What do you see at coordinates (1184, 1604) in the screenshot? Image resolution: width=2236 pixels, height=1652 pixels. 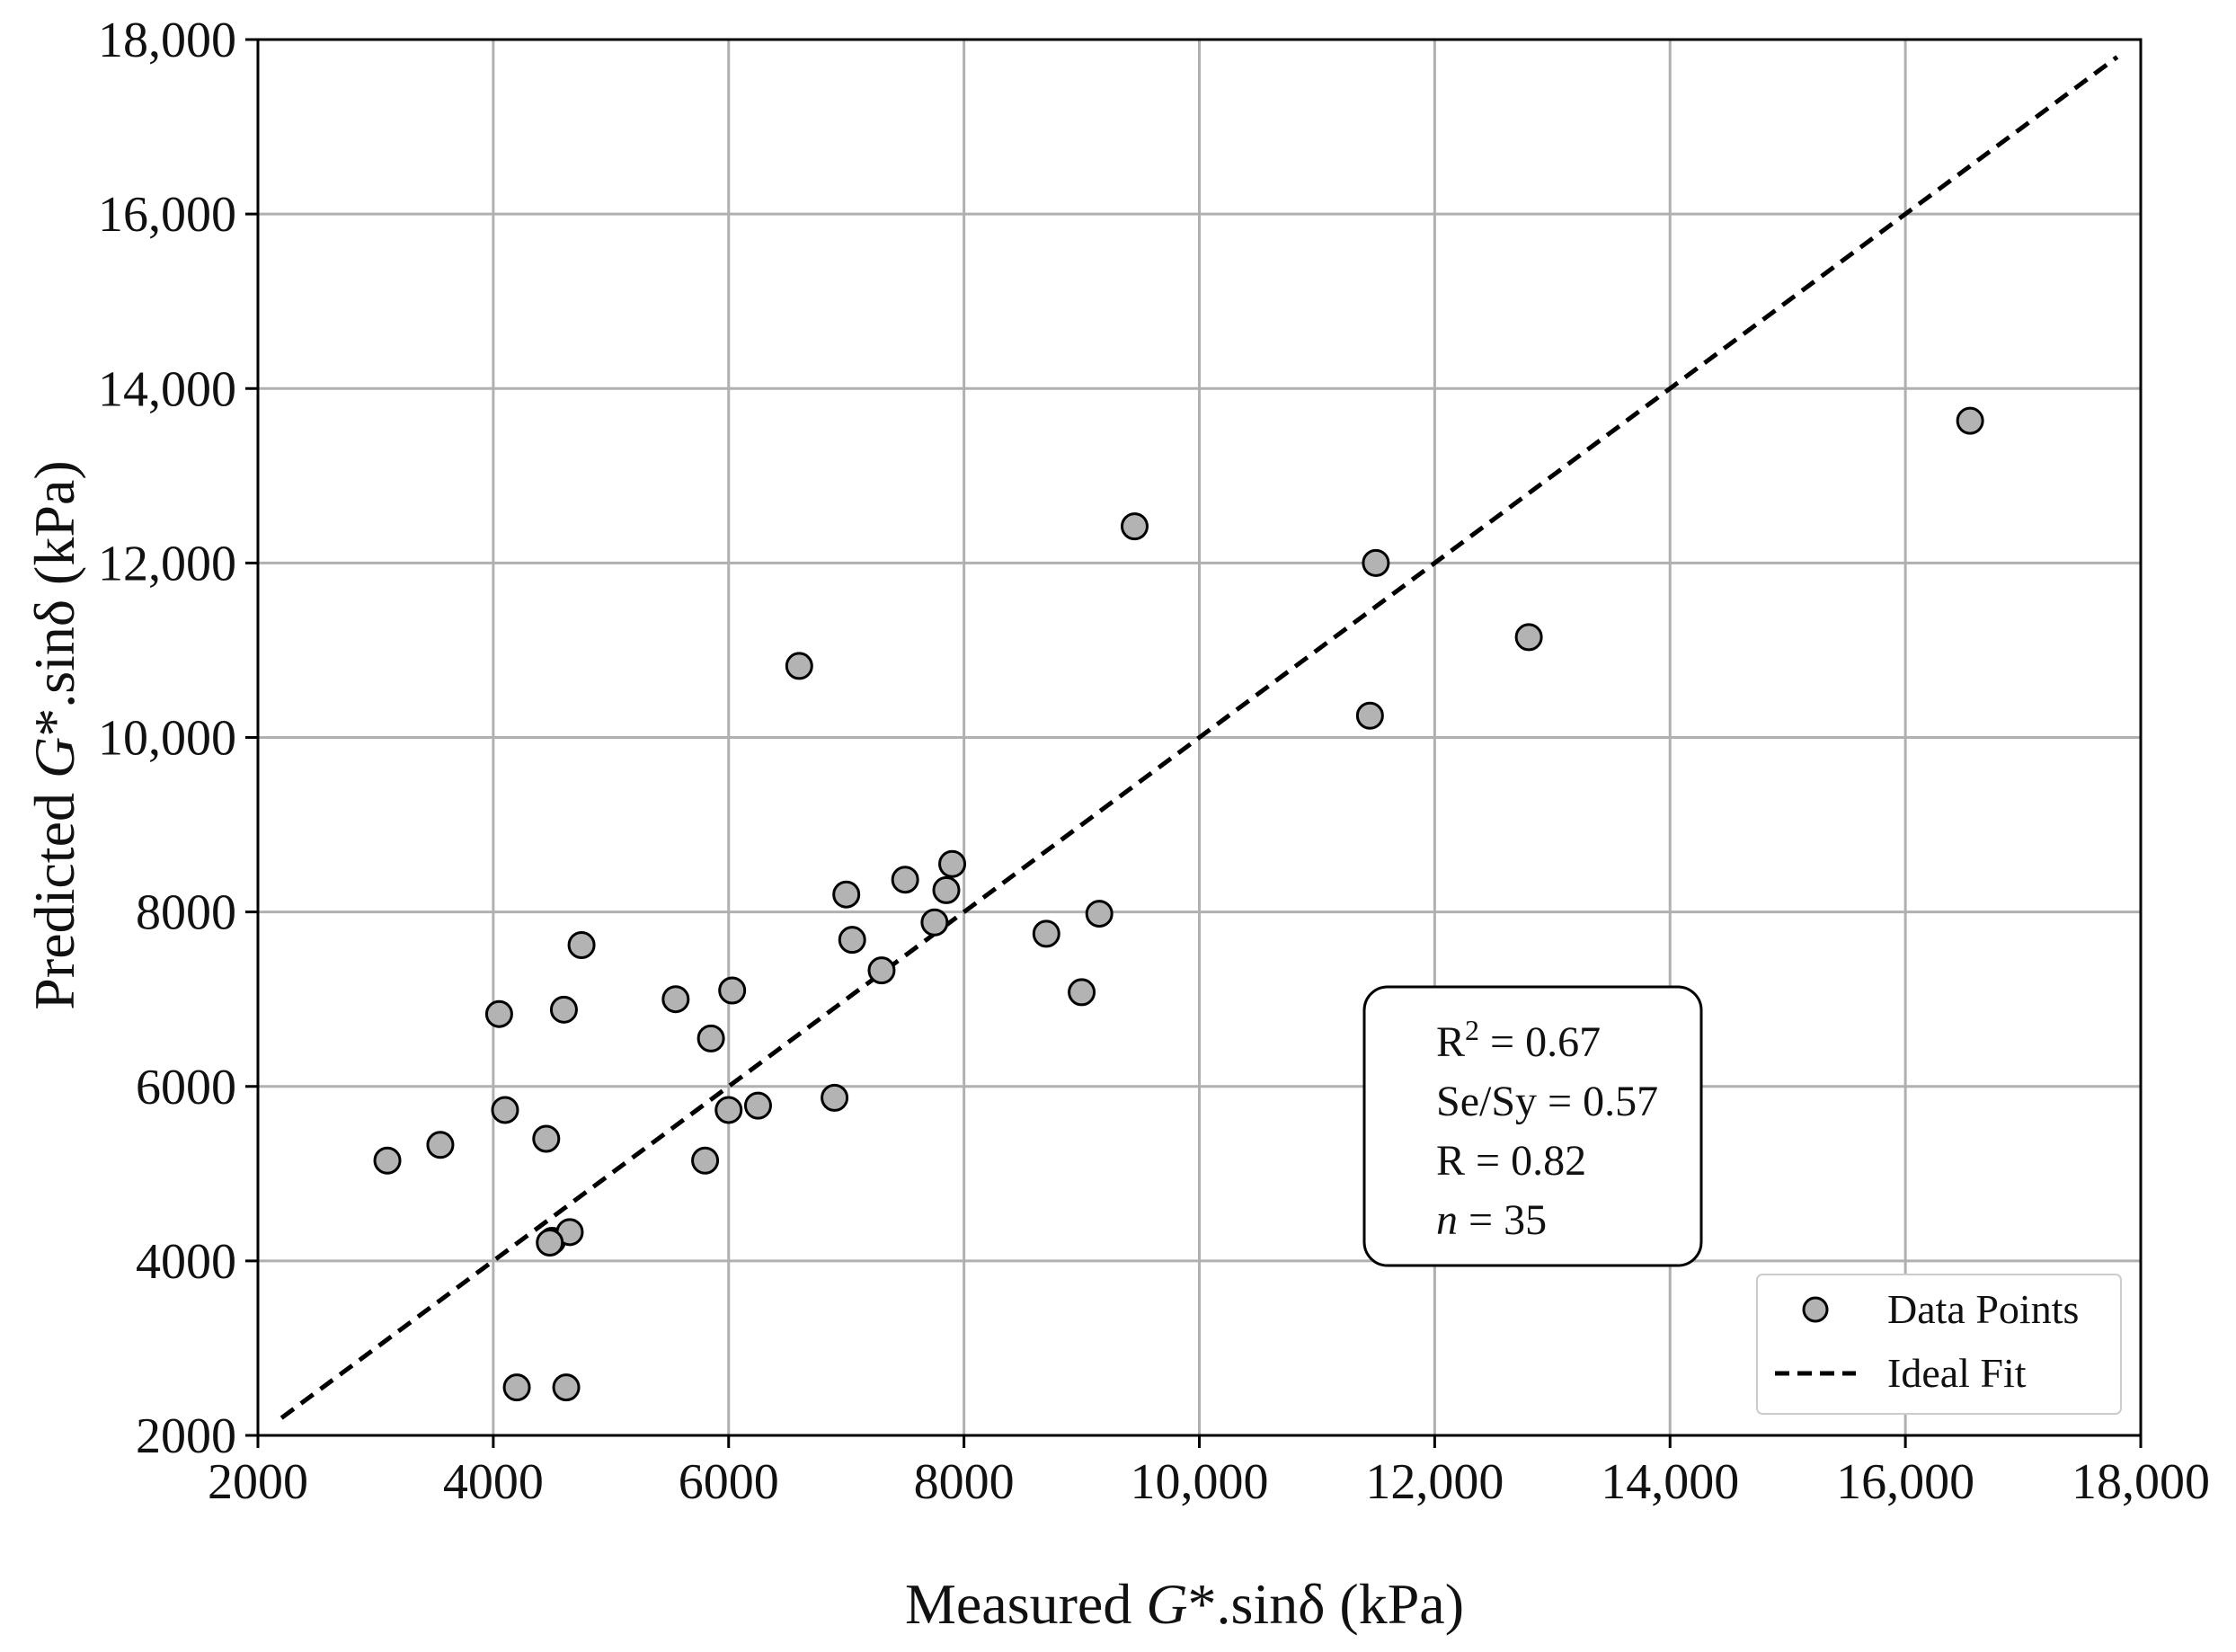 I see `x-axis-title: Measured G*.sinδ (kPa)` at bounding box center [1184, 1604].